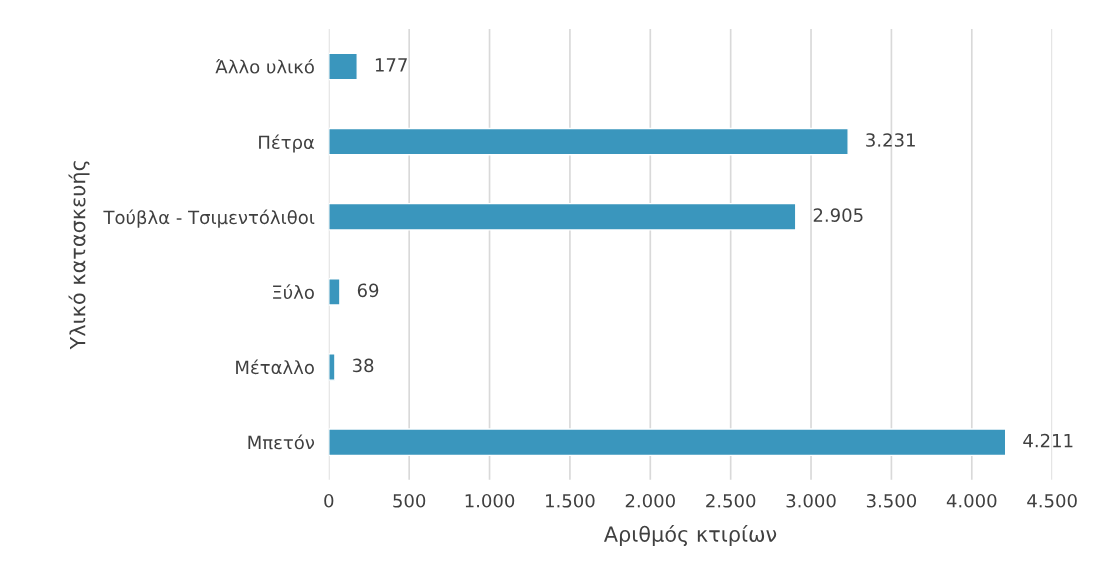 Image resolution: width=1096 pixels, height=578 pixels. What do you see at coordinates (890, 140) in the screenshot?
I see `data-label: 3.231` at bounding box center [890, 140].